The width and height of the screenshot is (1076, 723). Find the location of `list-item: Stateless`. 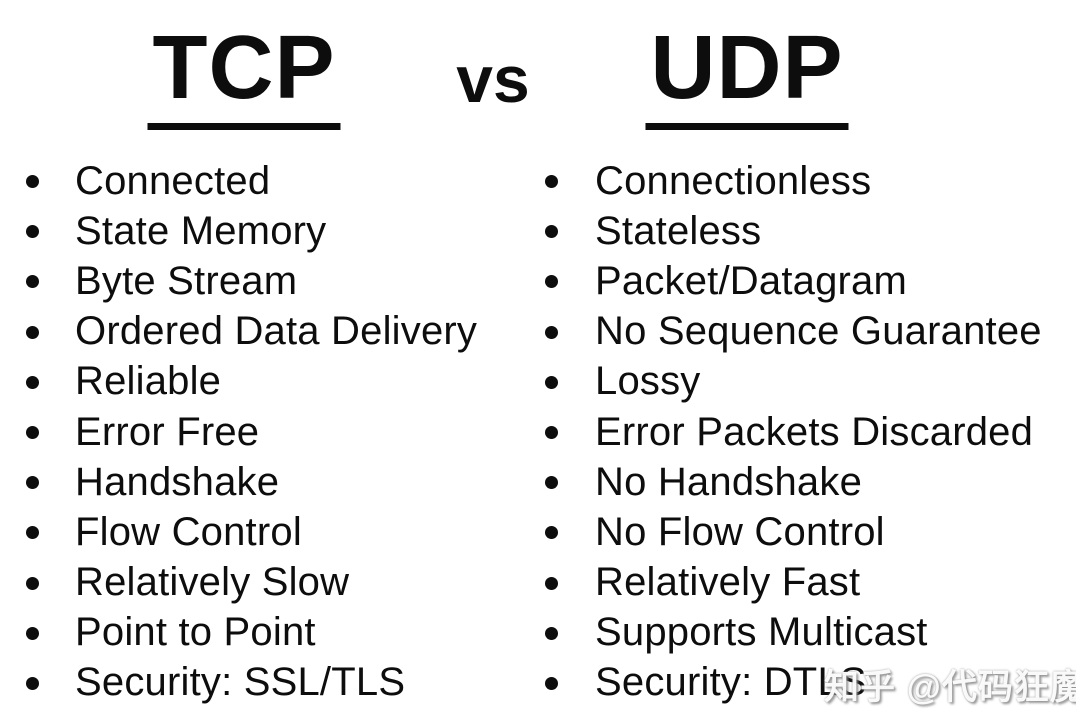

list-item: Stateless is located at coordinates (807, 231).